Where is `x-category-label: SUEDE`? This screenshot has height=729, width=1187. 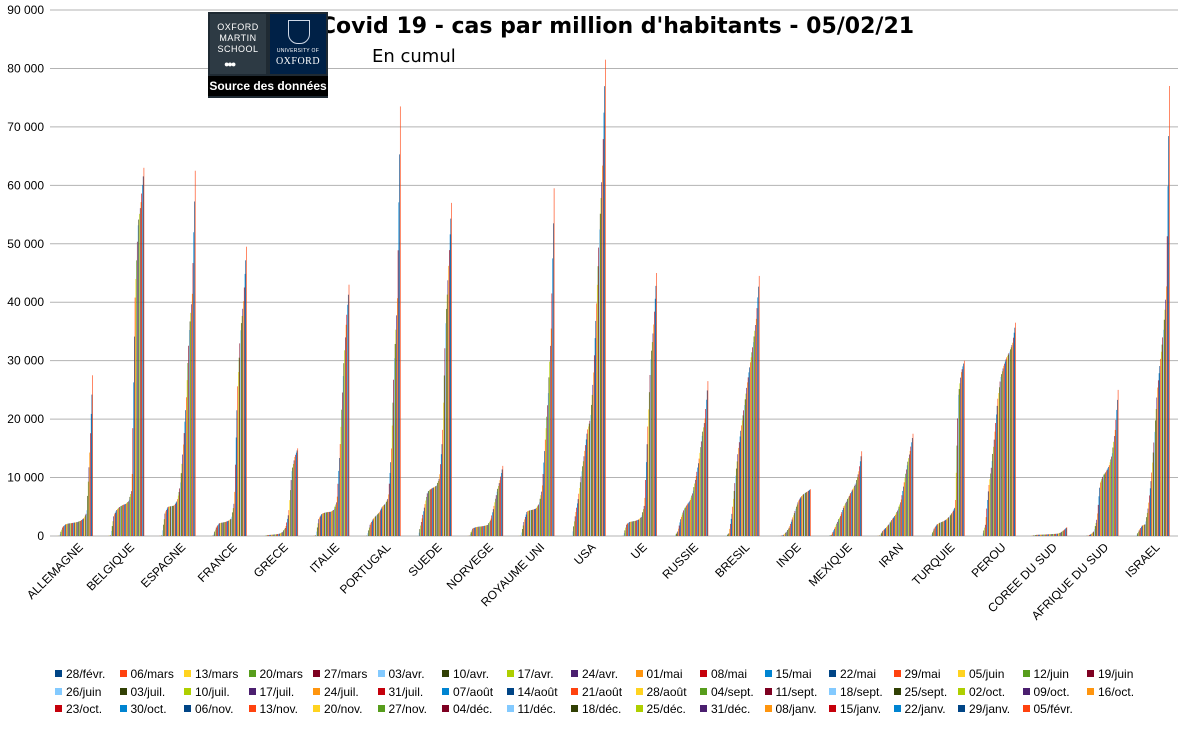
x-category-label: SUEDE is located at coordinates (424, 559).